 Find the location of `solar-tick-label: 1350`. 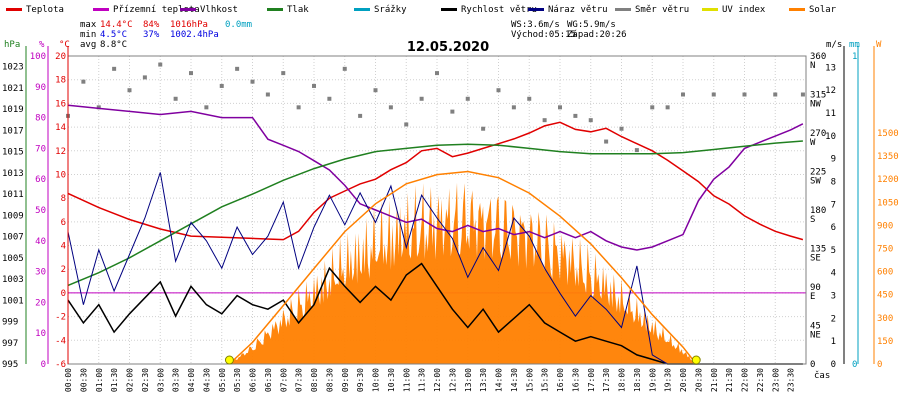

solar-tick-label: 1350 is located at coordinates (888, 157).